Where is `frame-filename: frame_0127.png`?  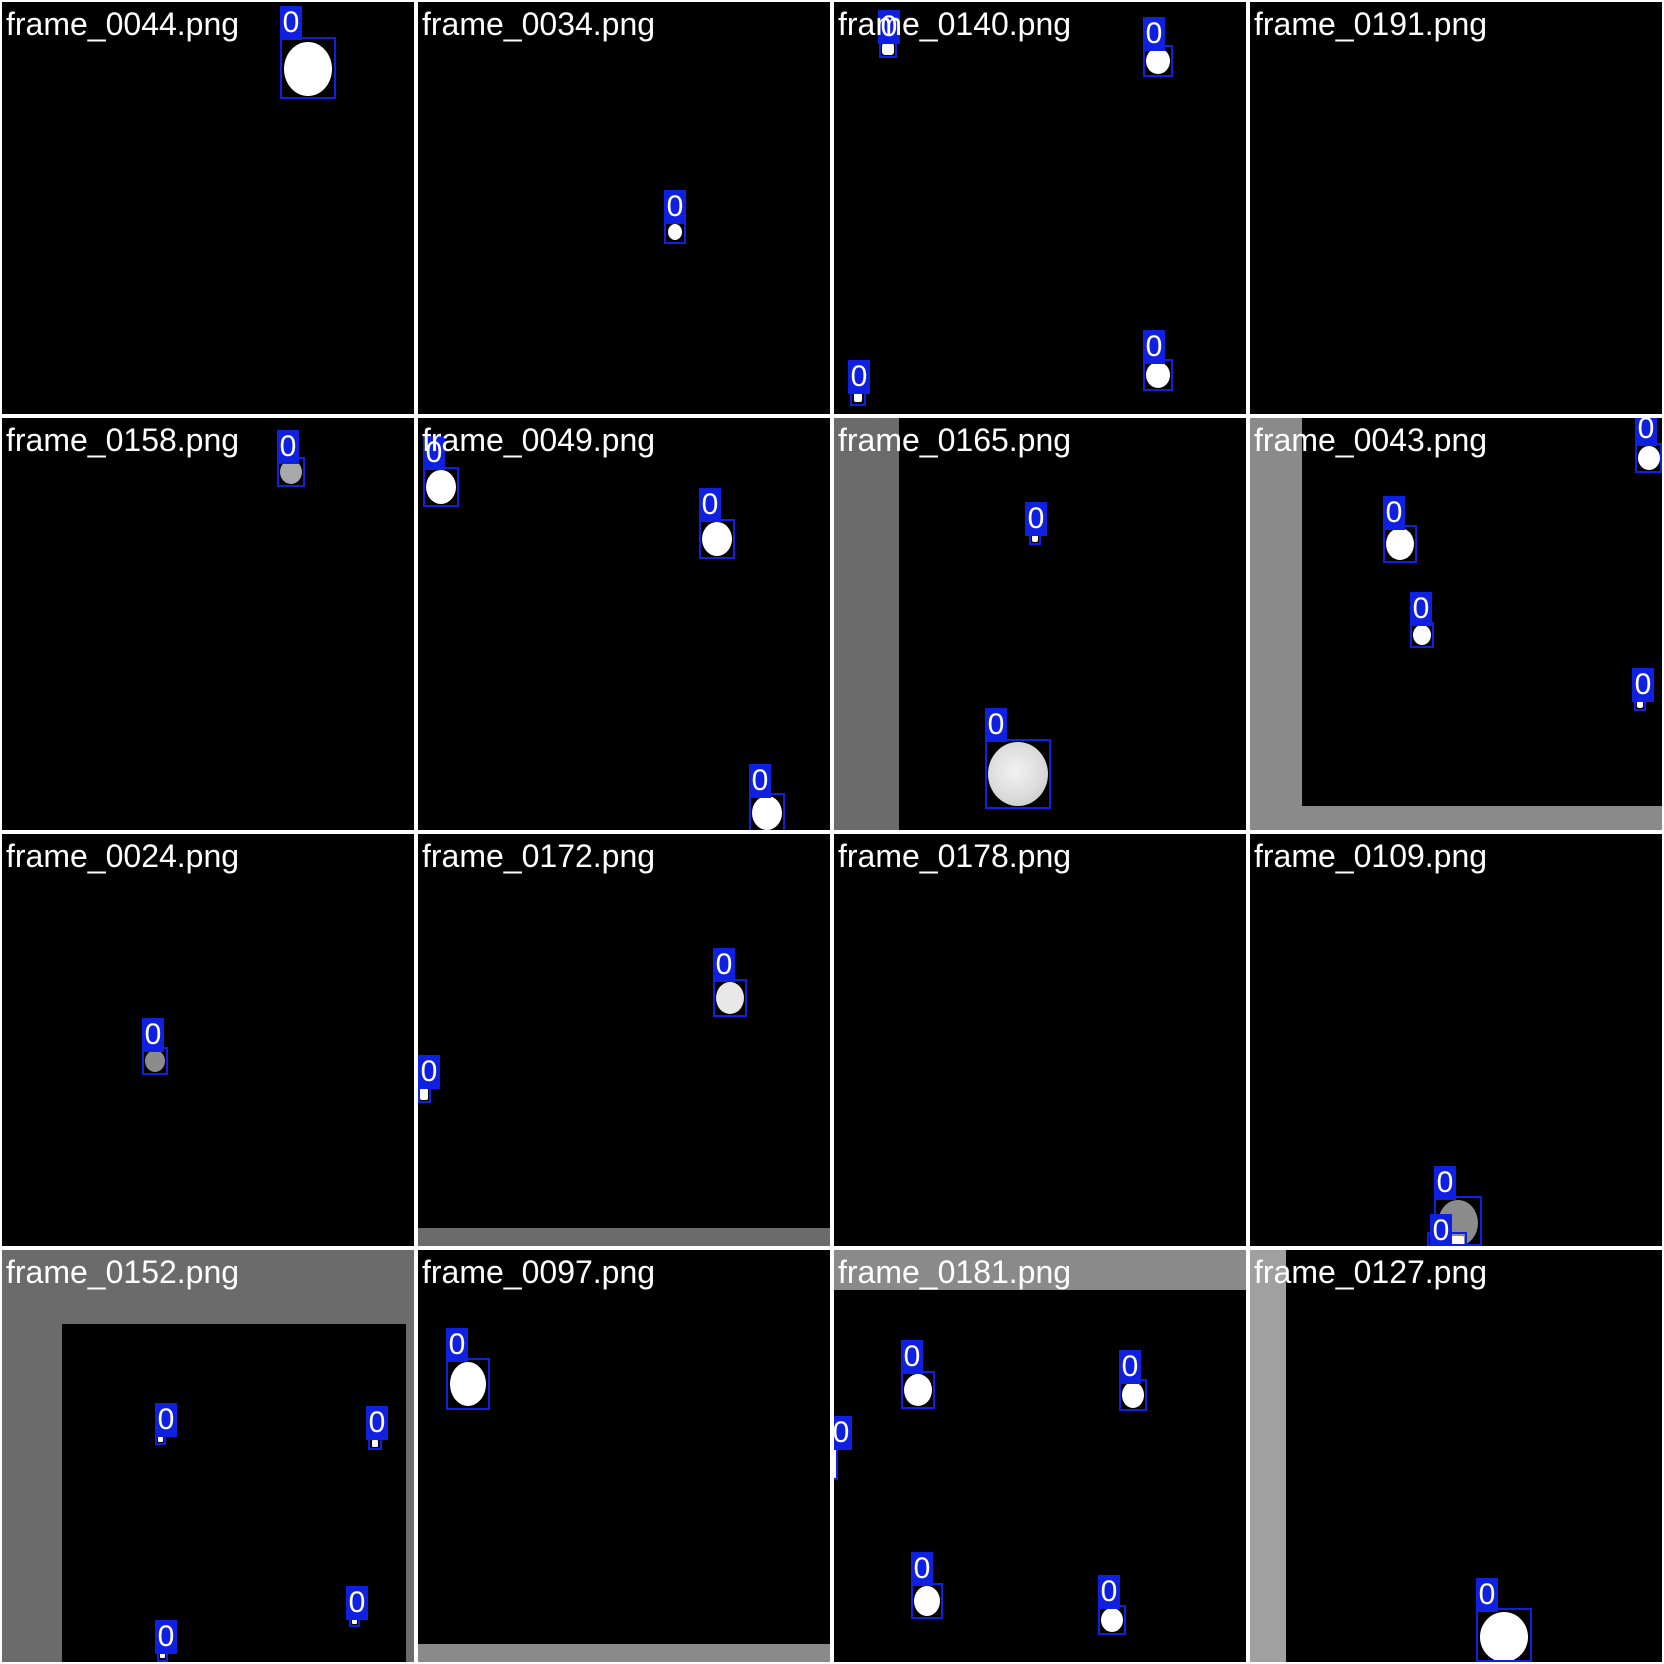
frame-filename: frame_0127.png is located at coordinates (1371, 1272).